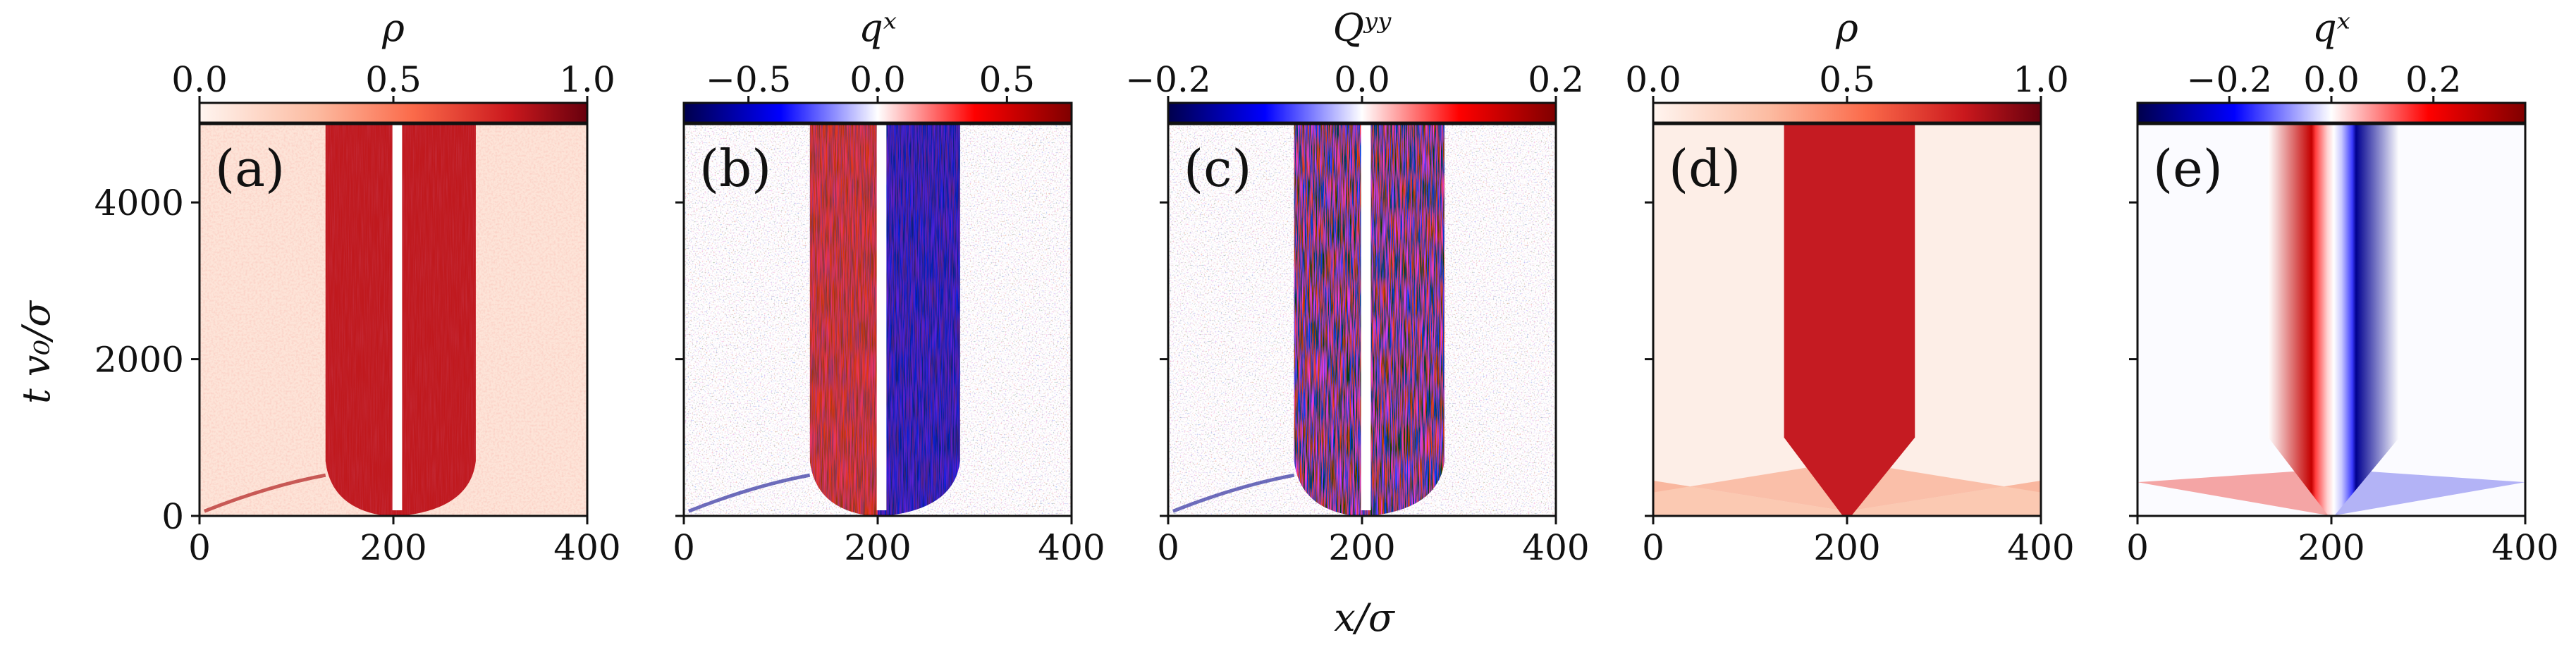 The width and height of the screenshot is (2576, 659). I want to click on y-tick-label: 2000, so click(139, 360).